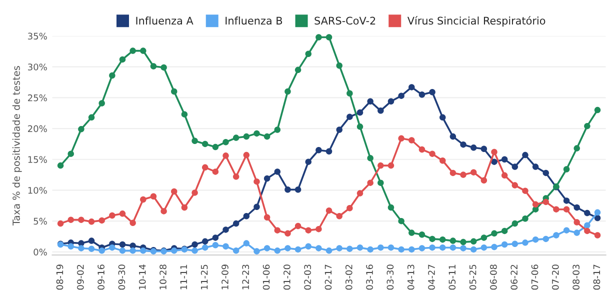 The width and height of the screenshot is (615, 300). I want to click on x-tick-label: 01-06, so click(266, 277).